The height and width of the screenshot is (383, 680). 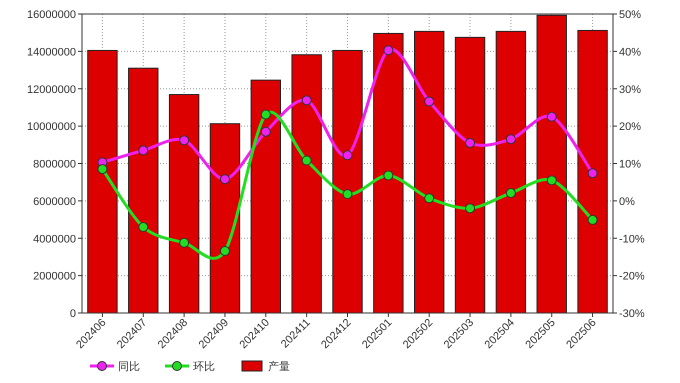 What do you see at coordinates (630, 127) in the screenshot?
I see `y2-tick-label: 20%` at bounding box center [630, 127].